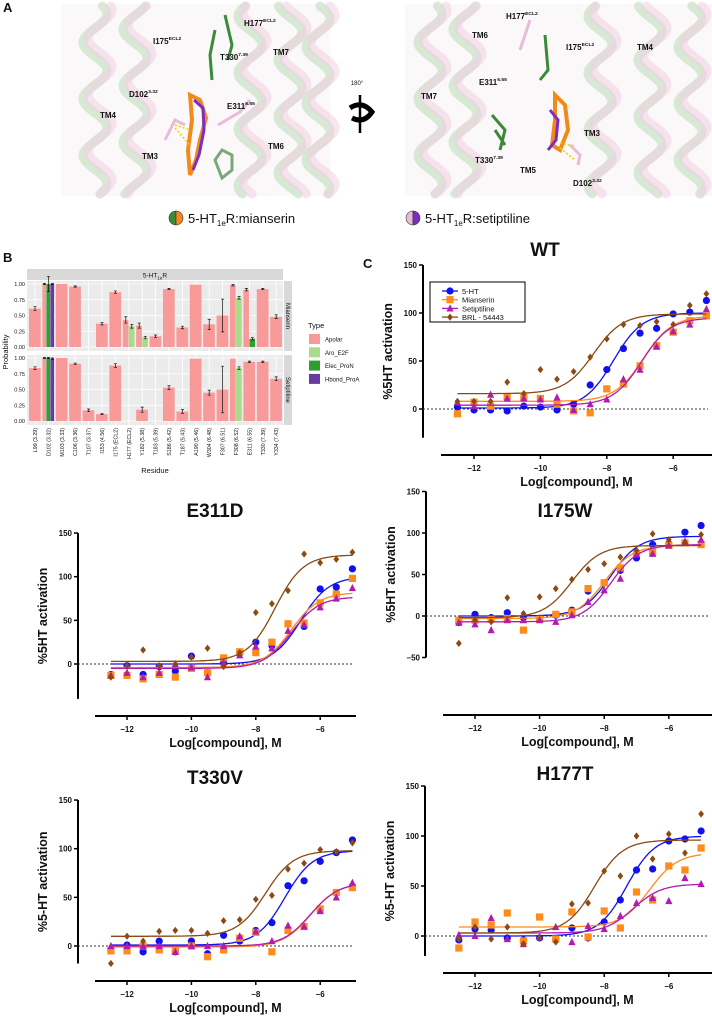 This screenshot has width=712, height=1016. What do you see at coordinates (470, 291) in the screenshot?
I see `legend-label: 5-HT` at bounding box center [470, 291].